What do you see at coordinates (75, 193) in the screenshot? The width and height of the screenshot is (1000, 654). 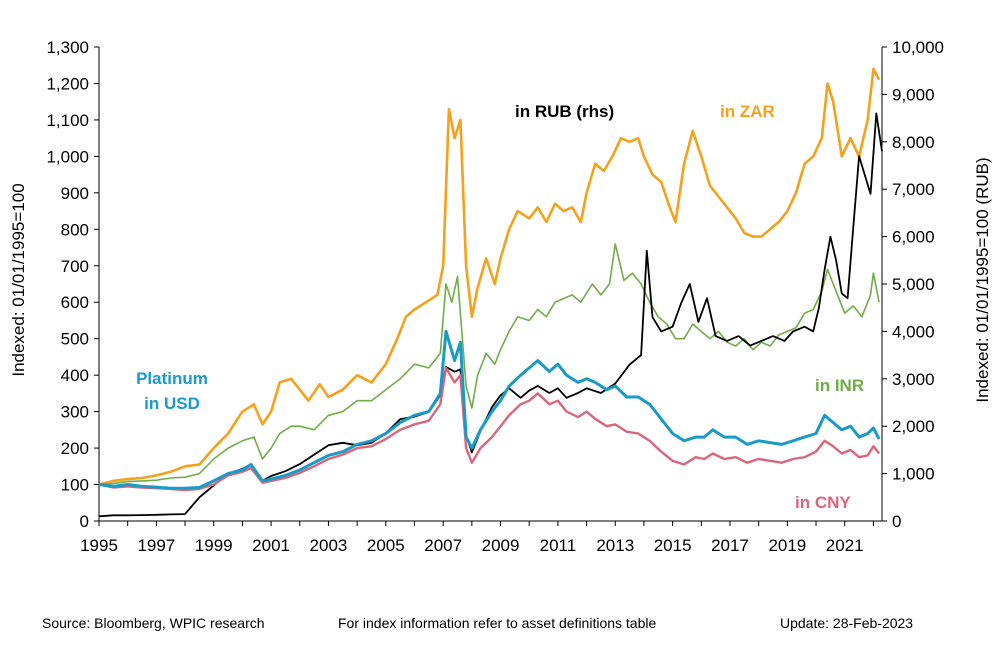 I see `y-left-tick-label: 900` at bounding box center [75, 193].